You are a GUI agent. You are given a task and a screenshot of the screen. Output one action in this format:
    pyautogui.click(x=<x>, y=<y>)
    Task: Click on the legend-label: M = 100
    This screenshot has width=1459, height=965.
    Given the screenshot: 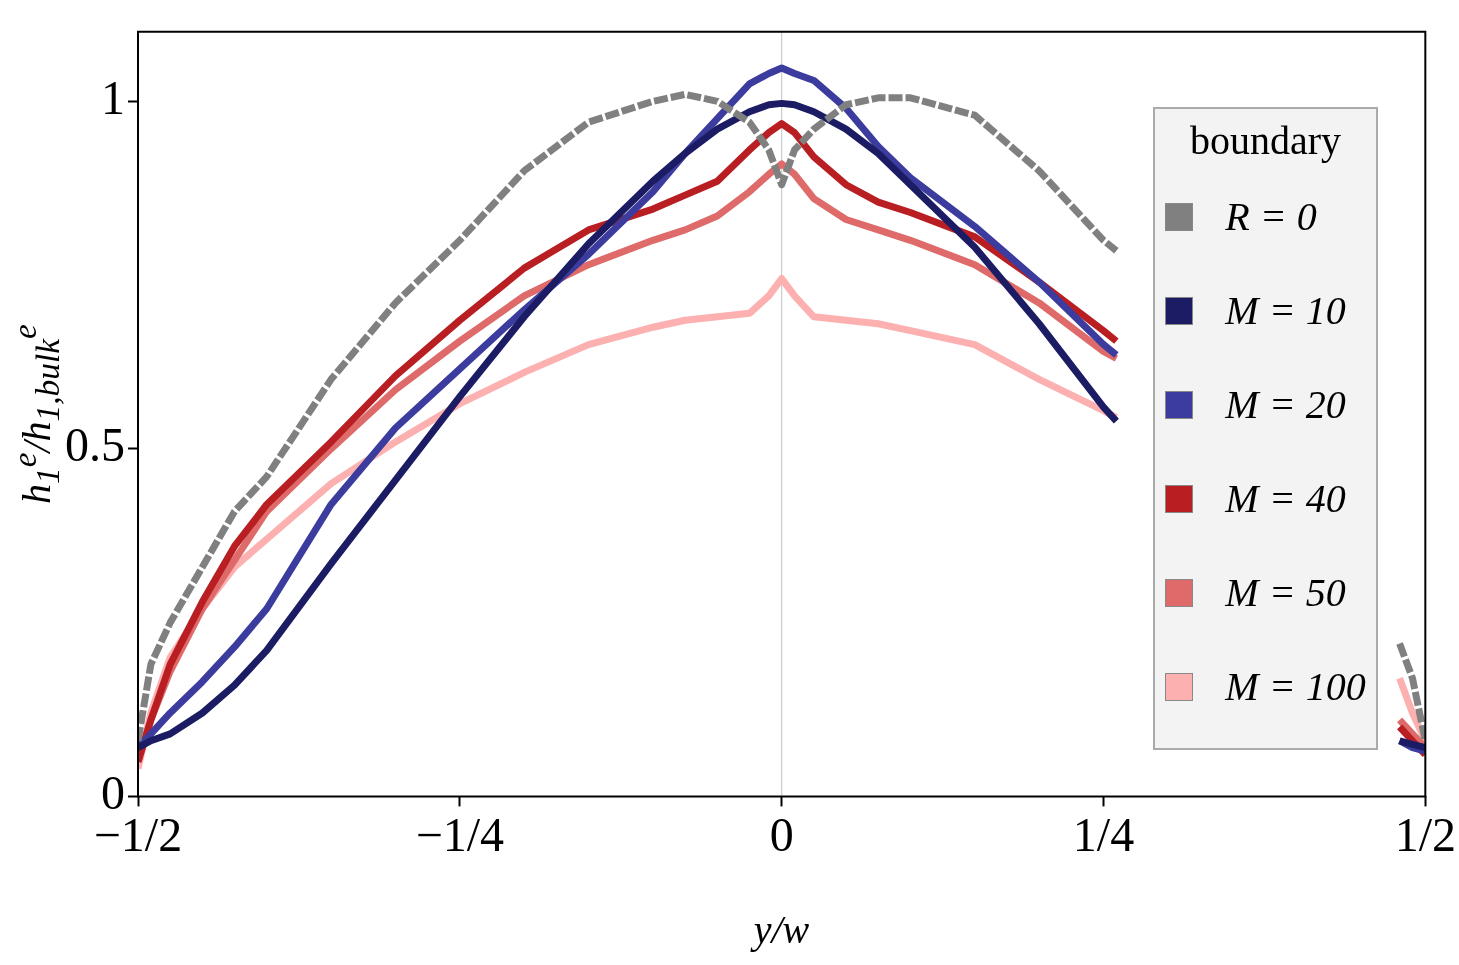 What is the action you would take?
    pyautogui.click(x=1295, y=687)
    